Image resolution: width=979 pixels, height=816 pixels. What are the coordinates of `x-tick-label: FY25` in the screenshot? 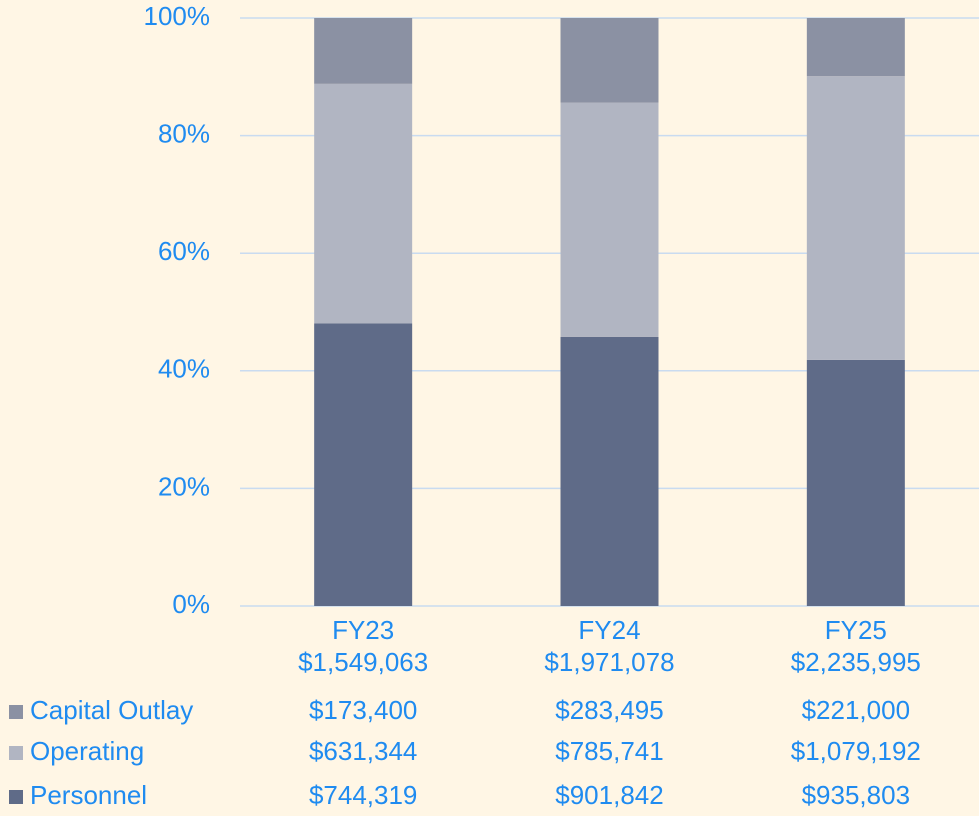 It's located at (856, 630).